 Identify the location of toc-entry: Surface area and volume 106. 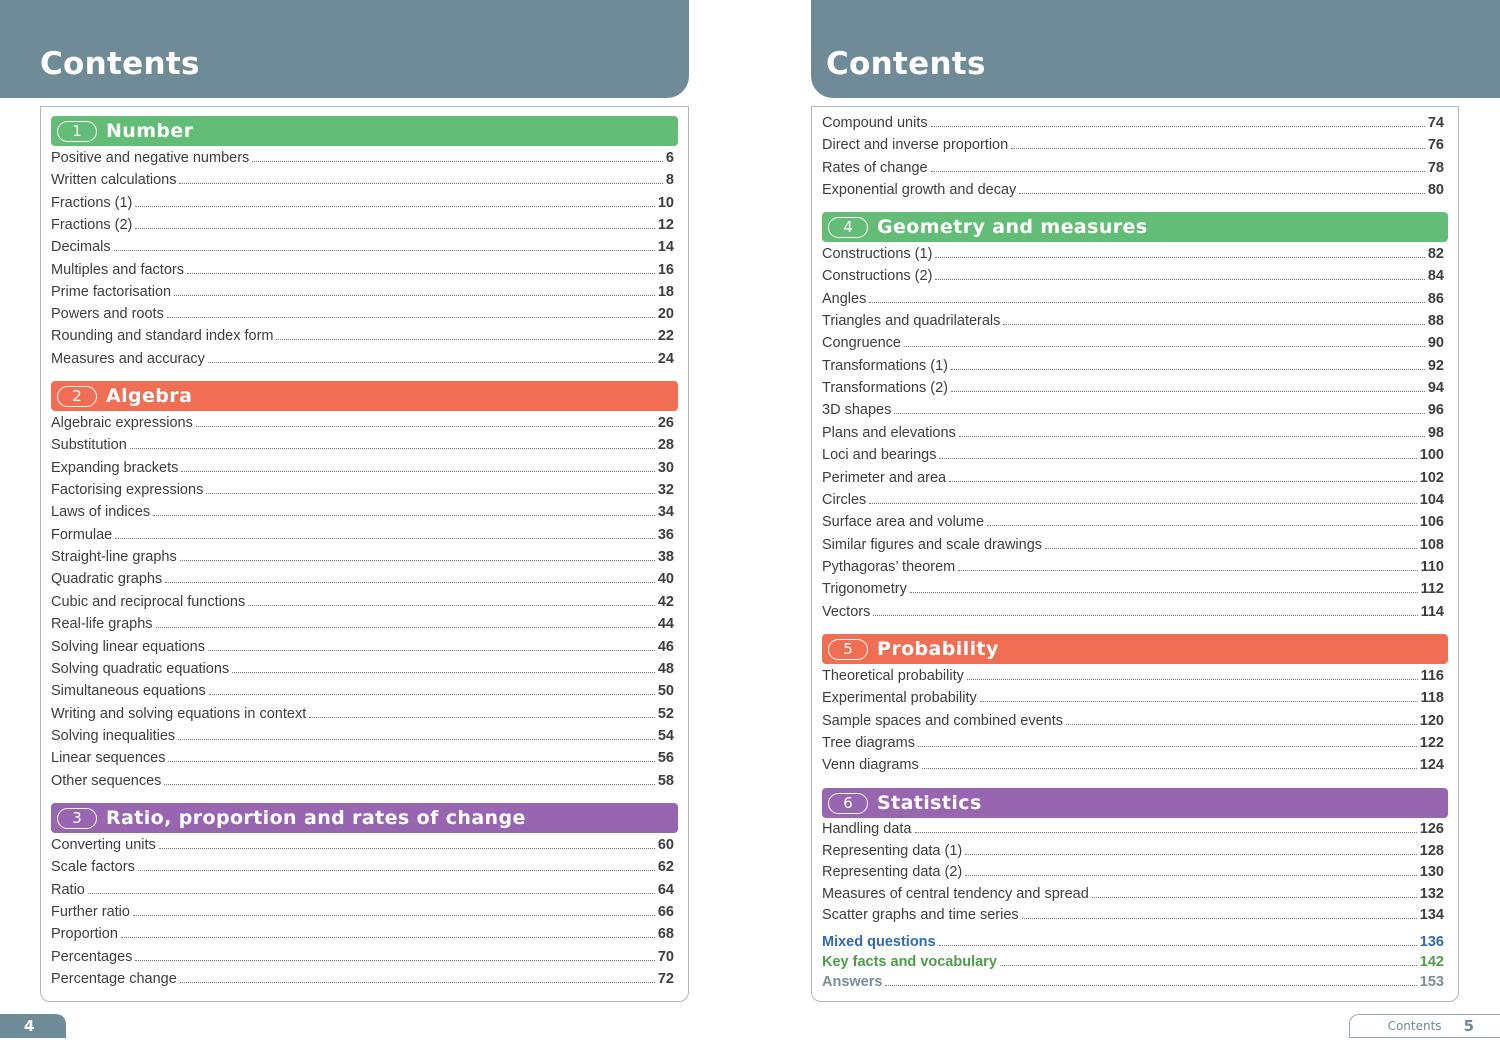
(1133, 524).